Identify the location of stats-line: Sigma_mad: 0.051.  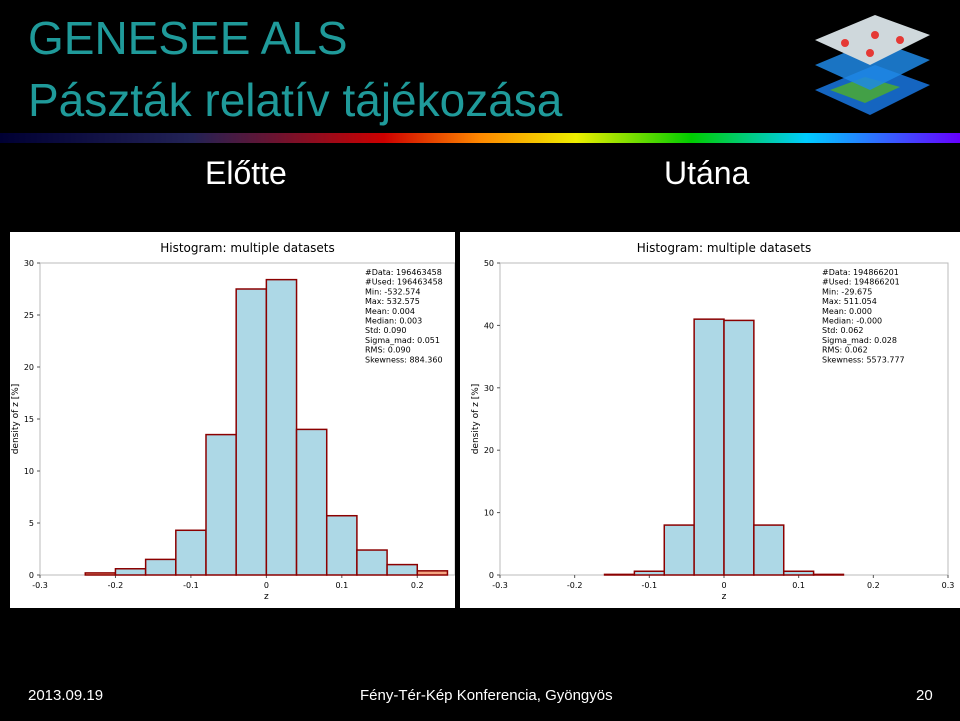
(402, 340).